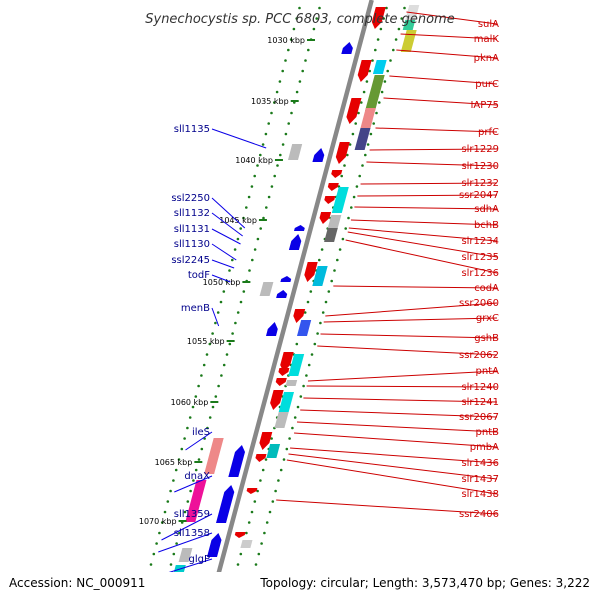 The width and height of the screenshot is (600, 600). Describe the element at coordinates (480, 402) in the screenshot. I see `gene-label-slr1241: slr1241` at that location.